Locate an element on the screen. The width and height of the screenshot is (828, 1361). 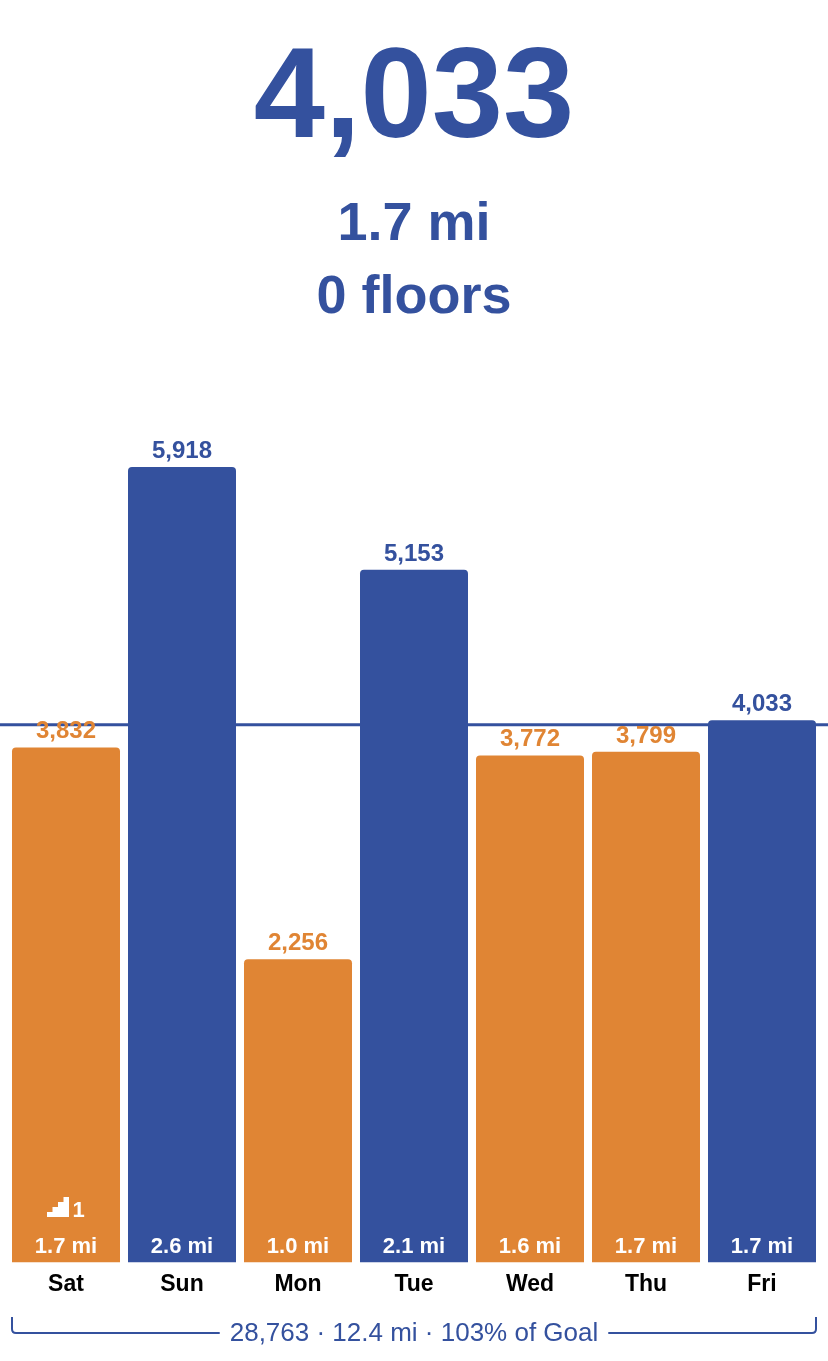
text: 28,763 · 12.4 mi · 103% of Goal is located at coordinates (414, 1332).